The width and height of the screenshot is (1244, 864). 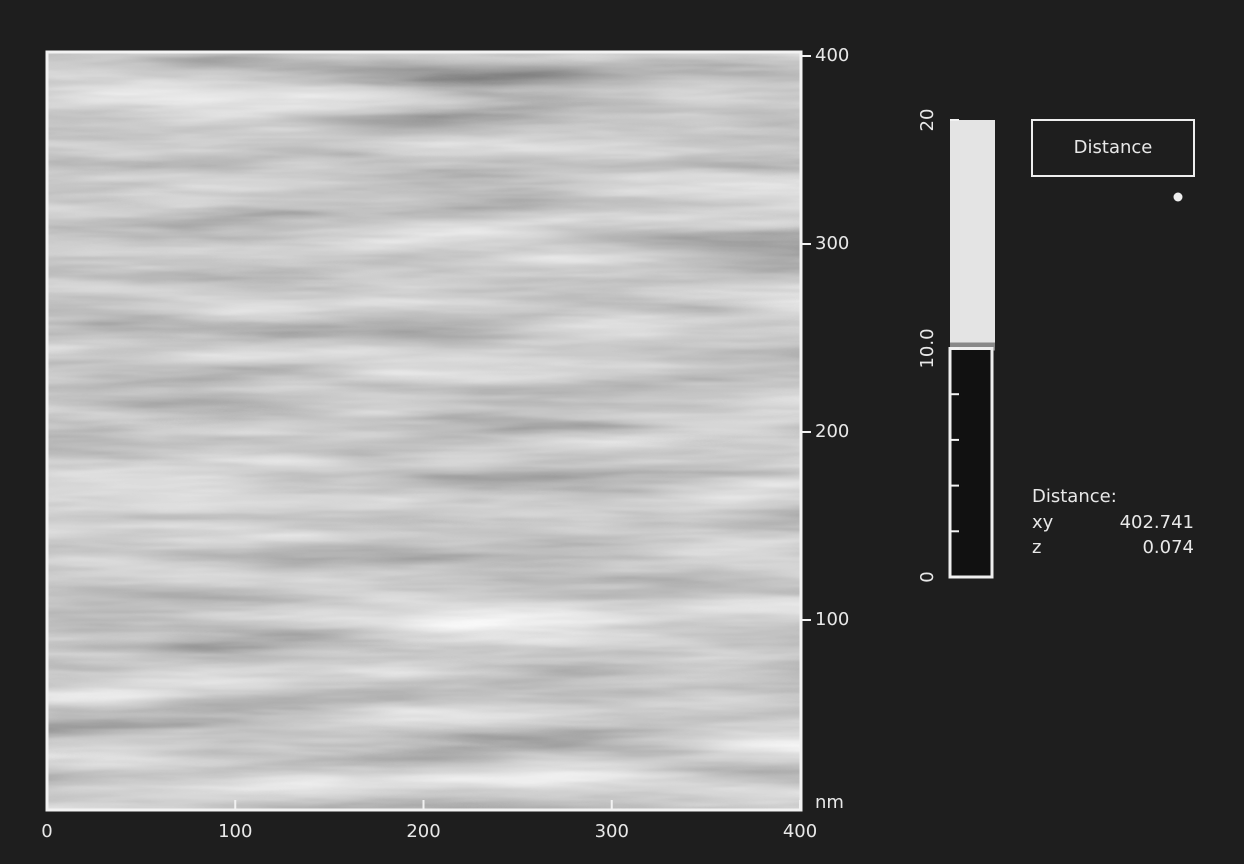 What do you see at coordinates (971, 463) in the screenshot?
I see `scale-lower` at bounding box center [971, 463].